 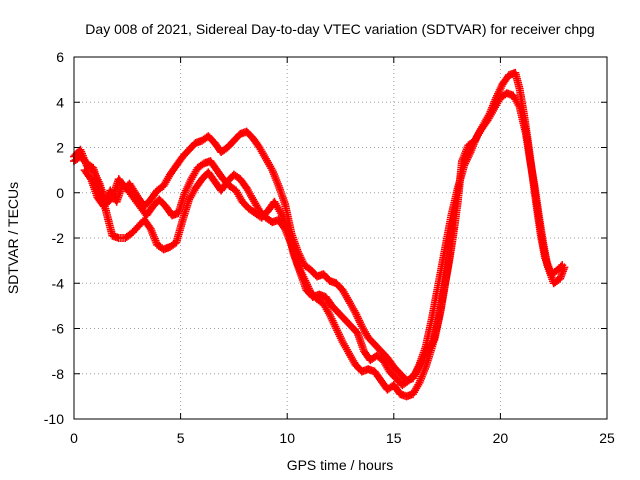 What do you see at coordinates (54, 419) in the screenshot?
I see `y-tick-label: -10` at bounding box center [54, 419].